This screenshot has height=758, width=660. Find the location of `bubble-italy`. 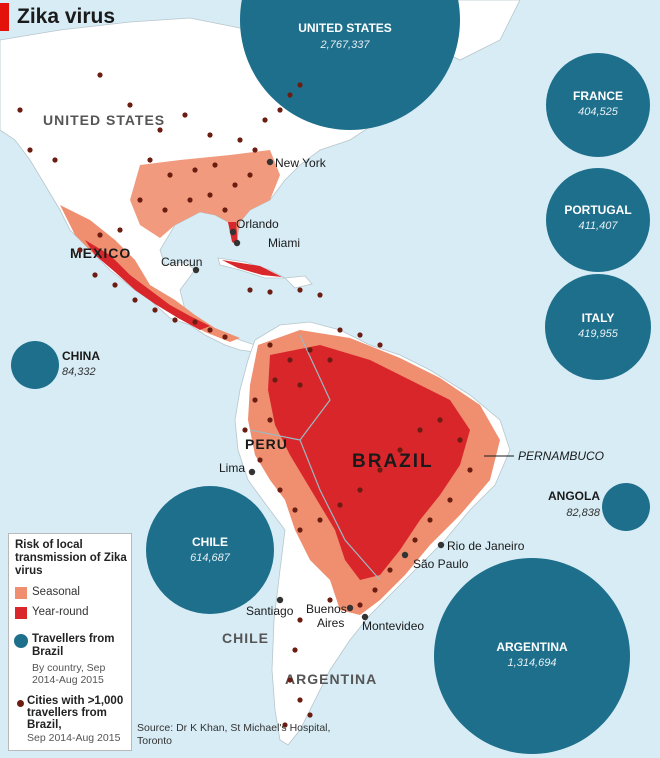

bubble-italy is located at coordinates (598, 327).